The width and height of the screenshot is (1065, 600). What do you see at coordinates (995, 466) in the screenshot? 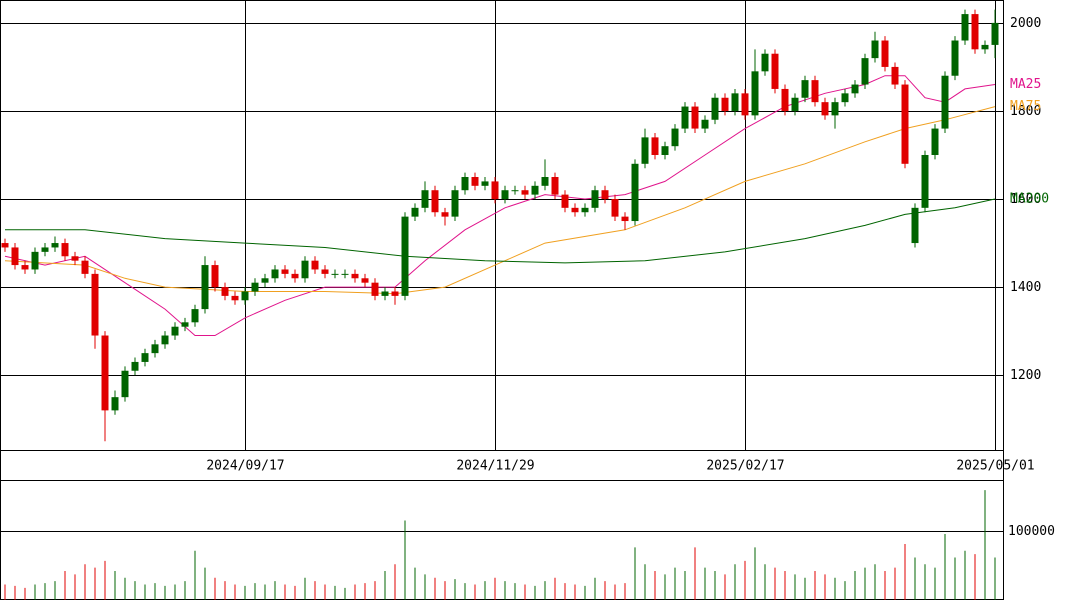
I see `x-tick-label: 2025/05/01` at bounding box center [995, 466].